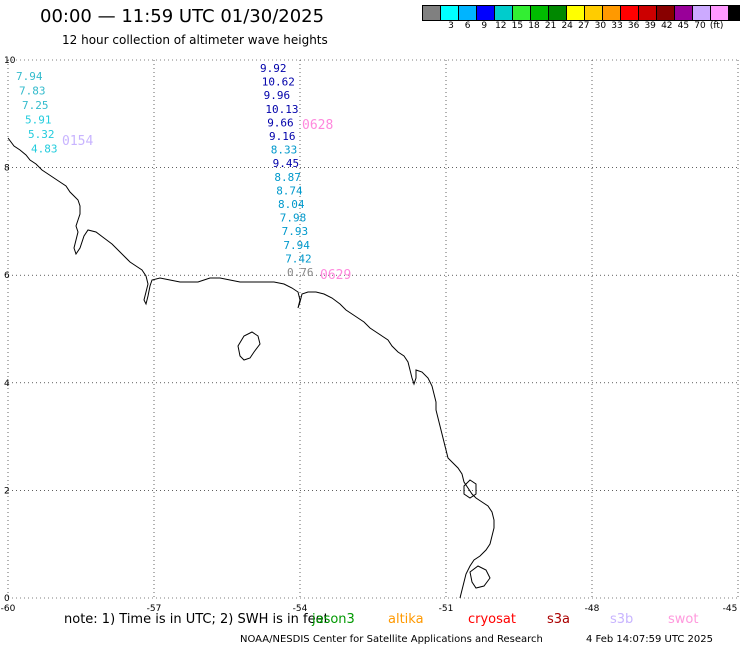 This screenshot has width=740, height=650. What do you see at coordinates (7, 276) in the screenshot?
I see `latitude-tick-label: 6` at bounding box center [7, 276].